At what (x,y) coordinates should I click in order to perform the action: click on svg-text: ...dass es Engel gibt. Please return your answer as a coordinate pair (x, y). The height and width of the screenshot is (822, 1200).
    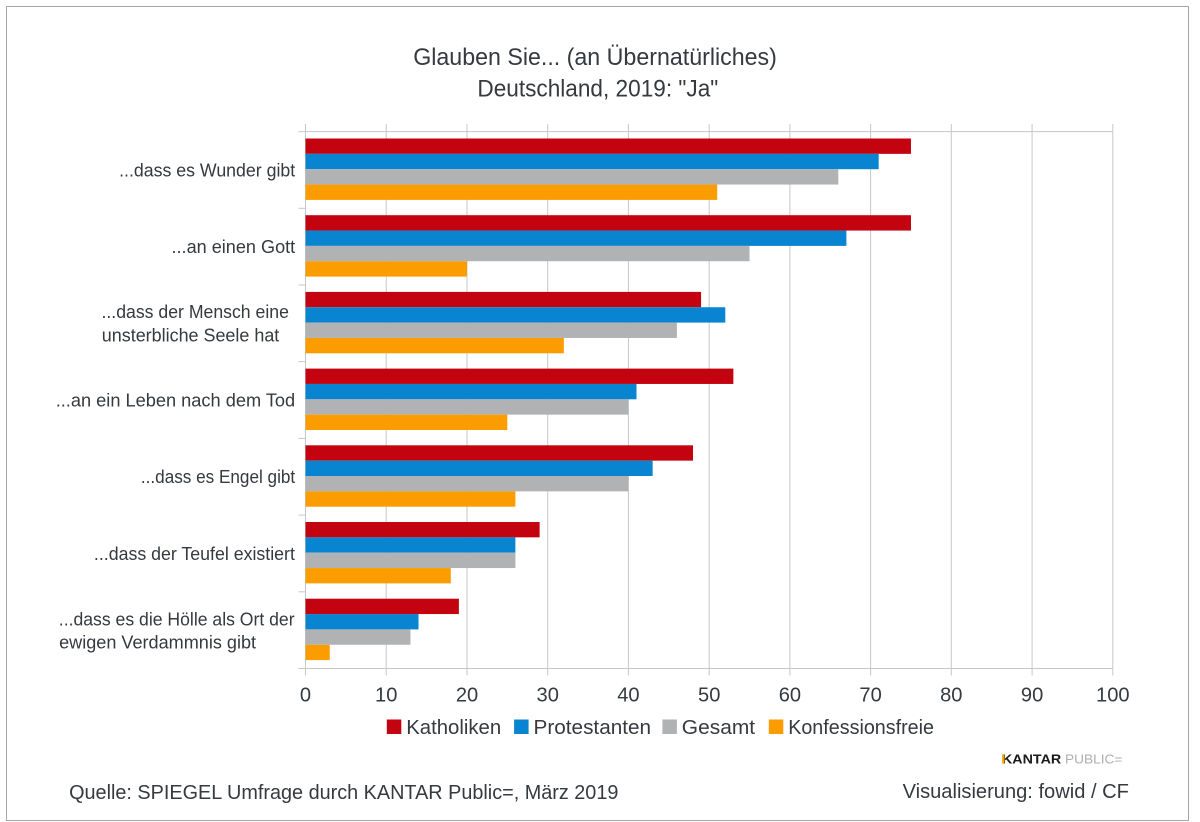
    Looking at the image, I should click on (218, 476).